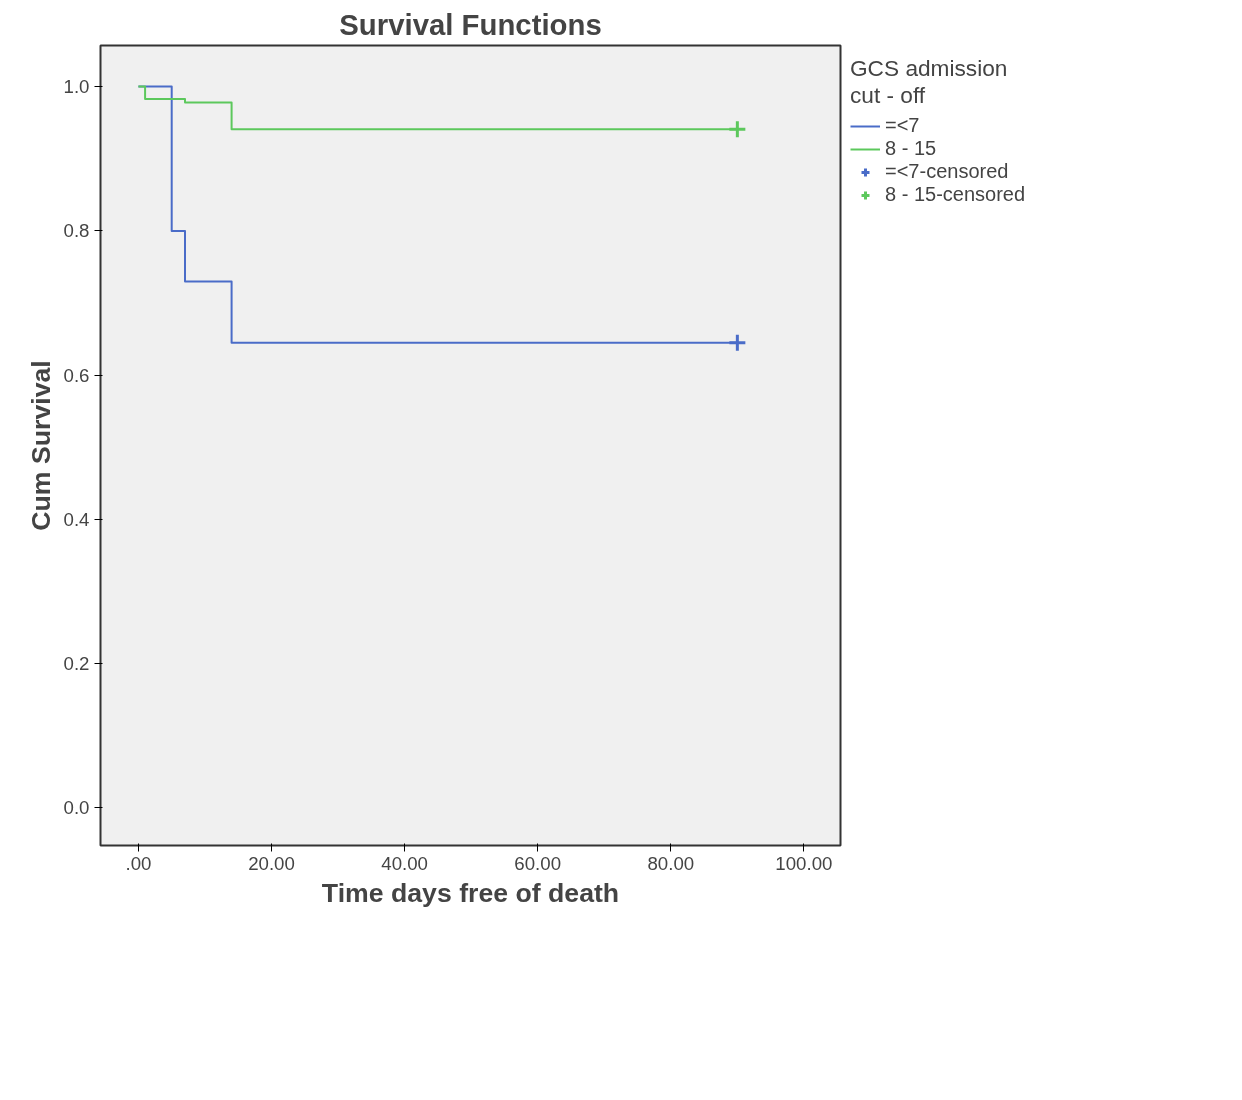 Image resolution: width=1242 pixels, height=1100 pixels. What do you see at coordinates (671, 863) in the screenshot?
I see `x-tick-label: 80.00` at bounding box center [671, 863].